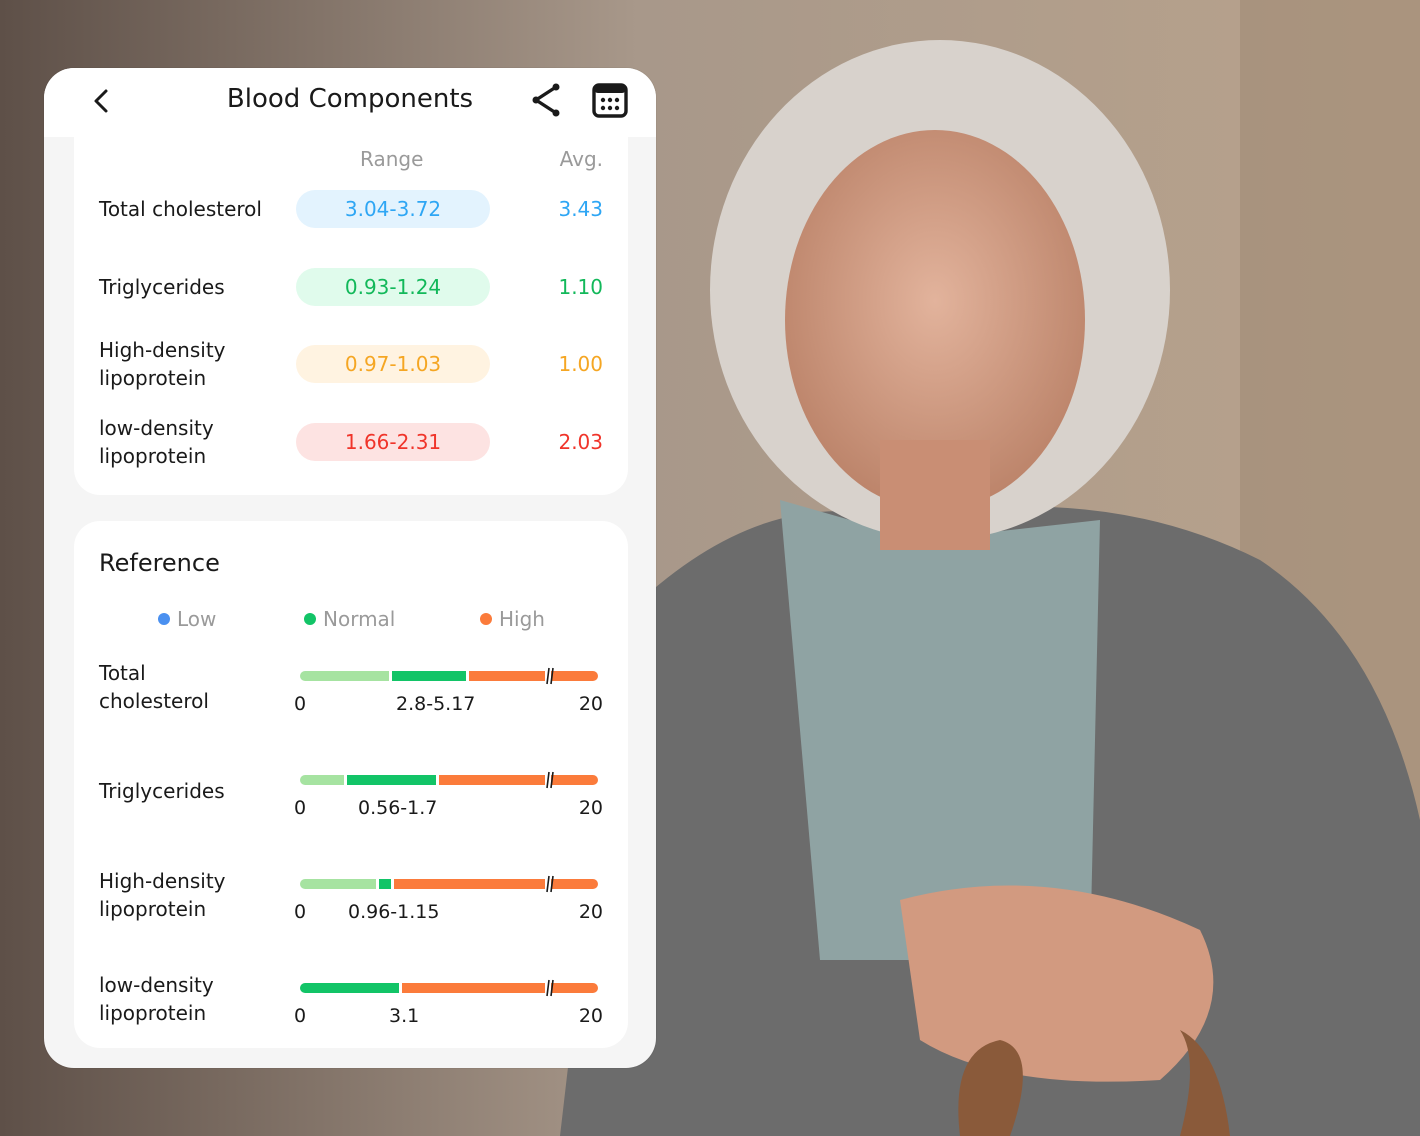  I want to click on summary-row: High-density lipoprotein 0.97-1.03 1.00, so click(351, 364).